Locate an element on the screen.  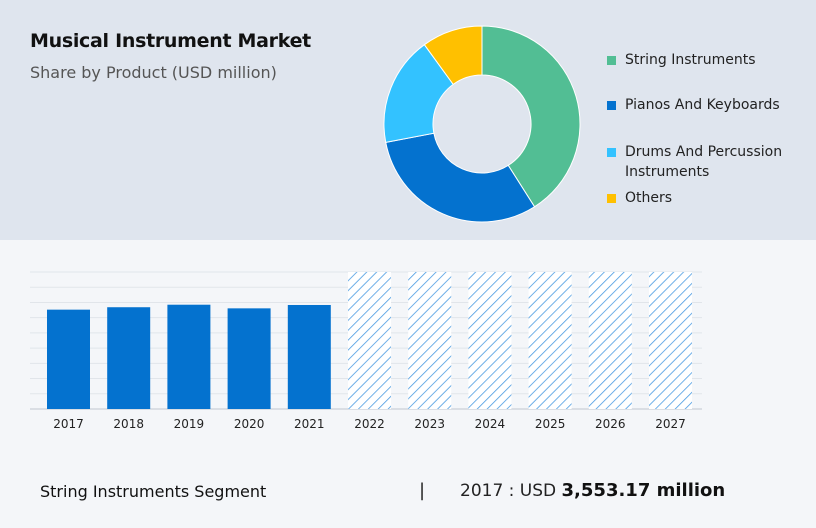
x-tick-2021: 2021 is located at coordinates (309, 424).